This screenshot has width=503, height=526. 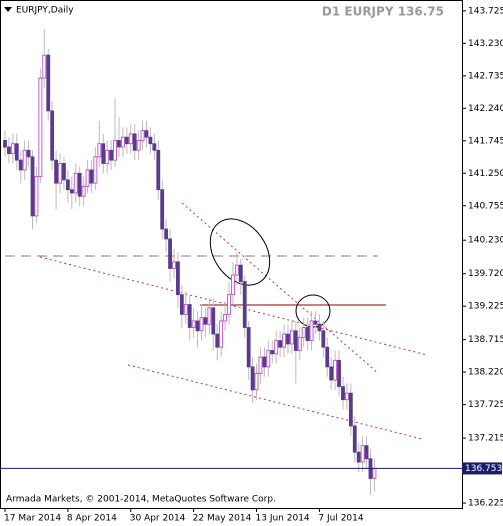 What do you see at coordinates (485, 206) in the screenshot?
I see `y-tick-label: 140.755` at bounding box center [485, 206].